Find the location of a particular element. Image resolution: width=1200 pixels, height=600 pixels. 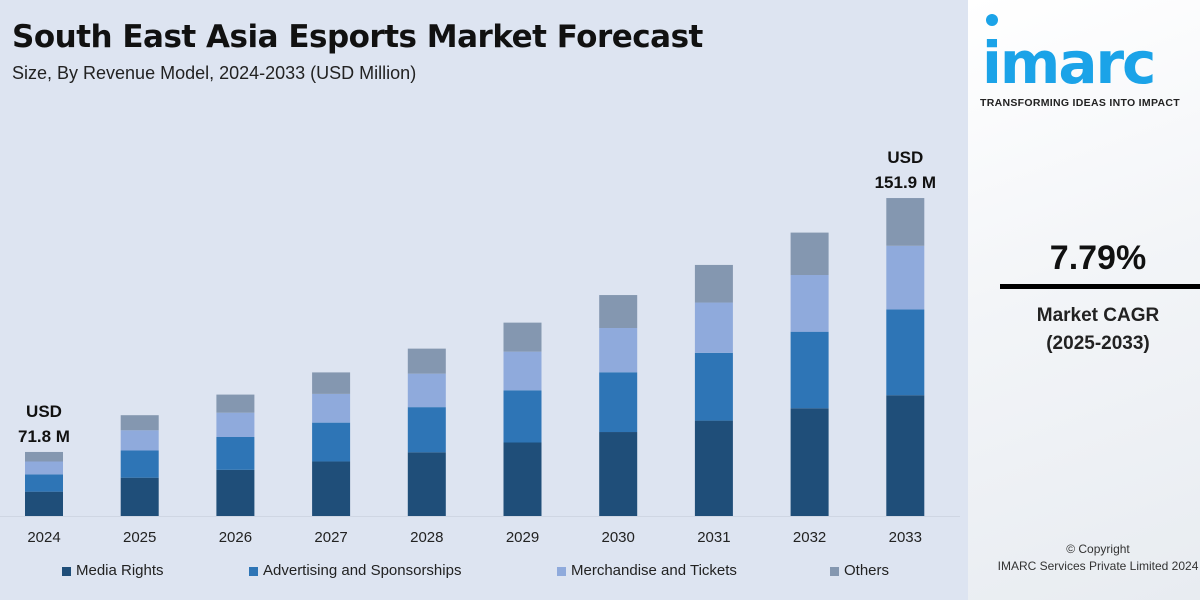

legend-advertising: Advertising and Sponsorships is located at coordinates (355, 571).